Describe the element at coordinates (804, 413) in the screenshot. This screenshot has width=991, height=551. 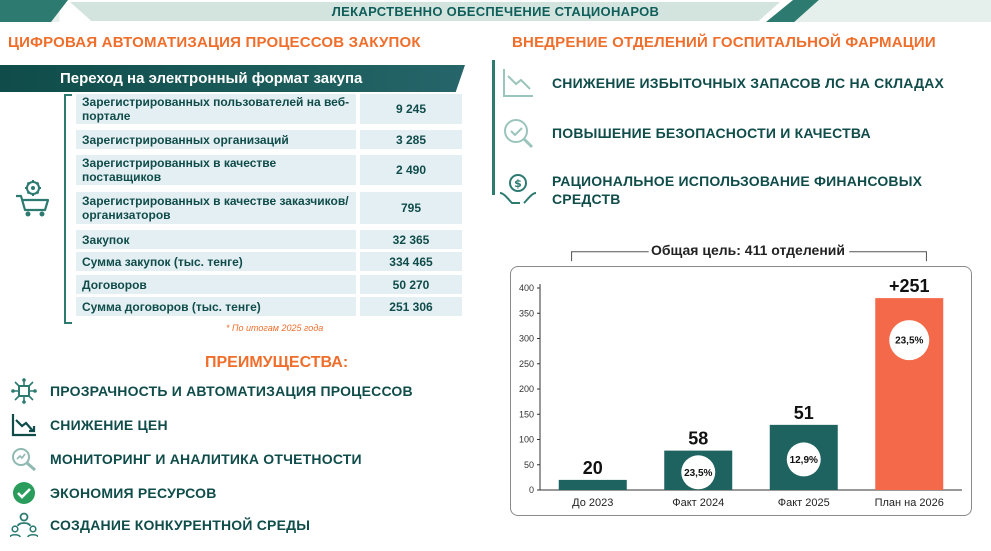
I see `data-label: 51` at that location.